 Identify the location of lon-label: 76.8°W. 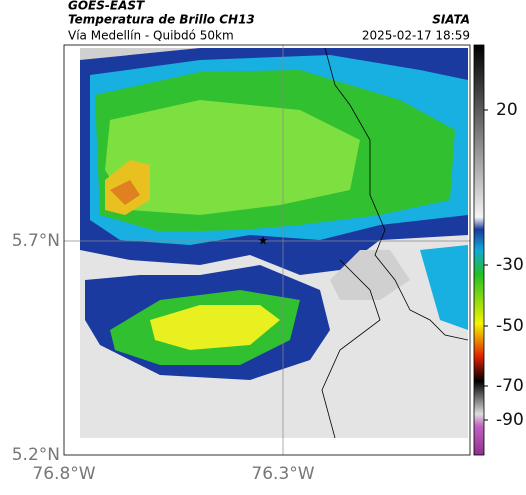
(63, 474).